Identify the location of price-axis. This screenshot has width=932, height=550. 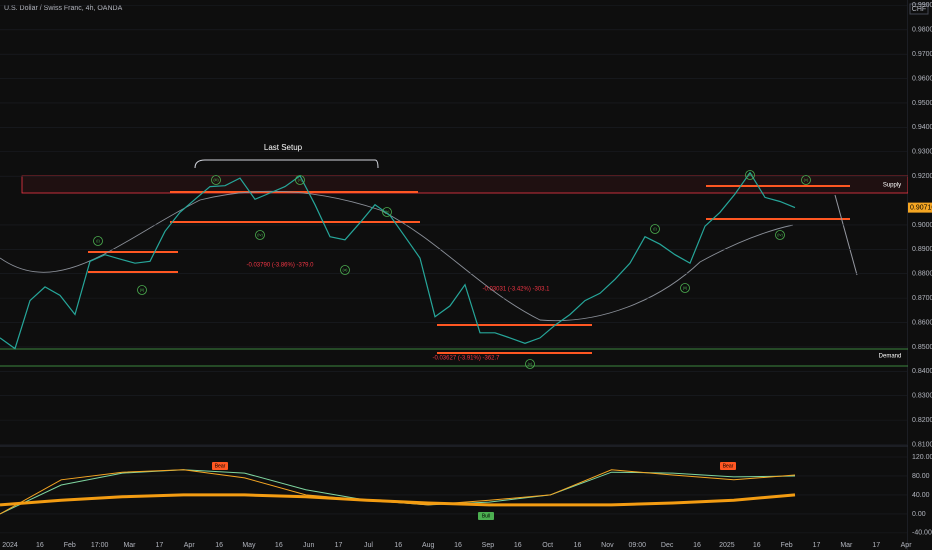
(920, 275).